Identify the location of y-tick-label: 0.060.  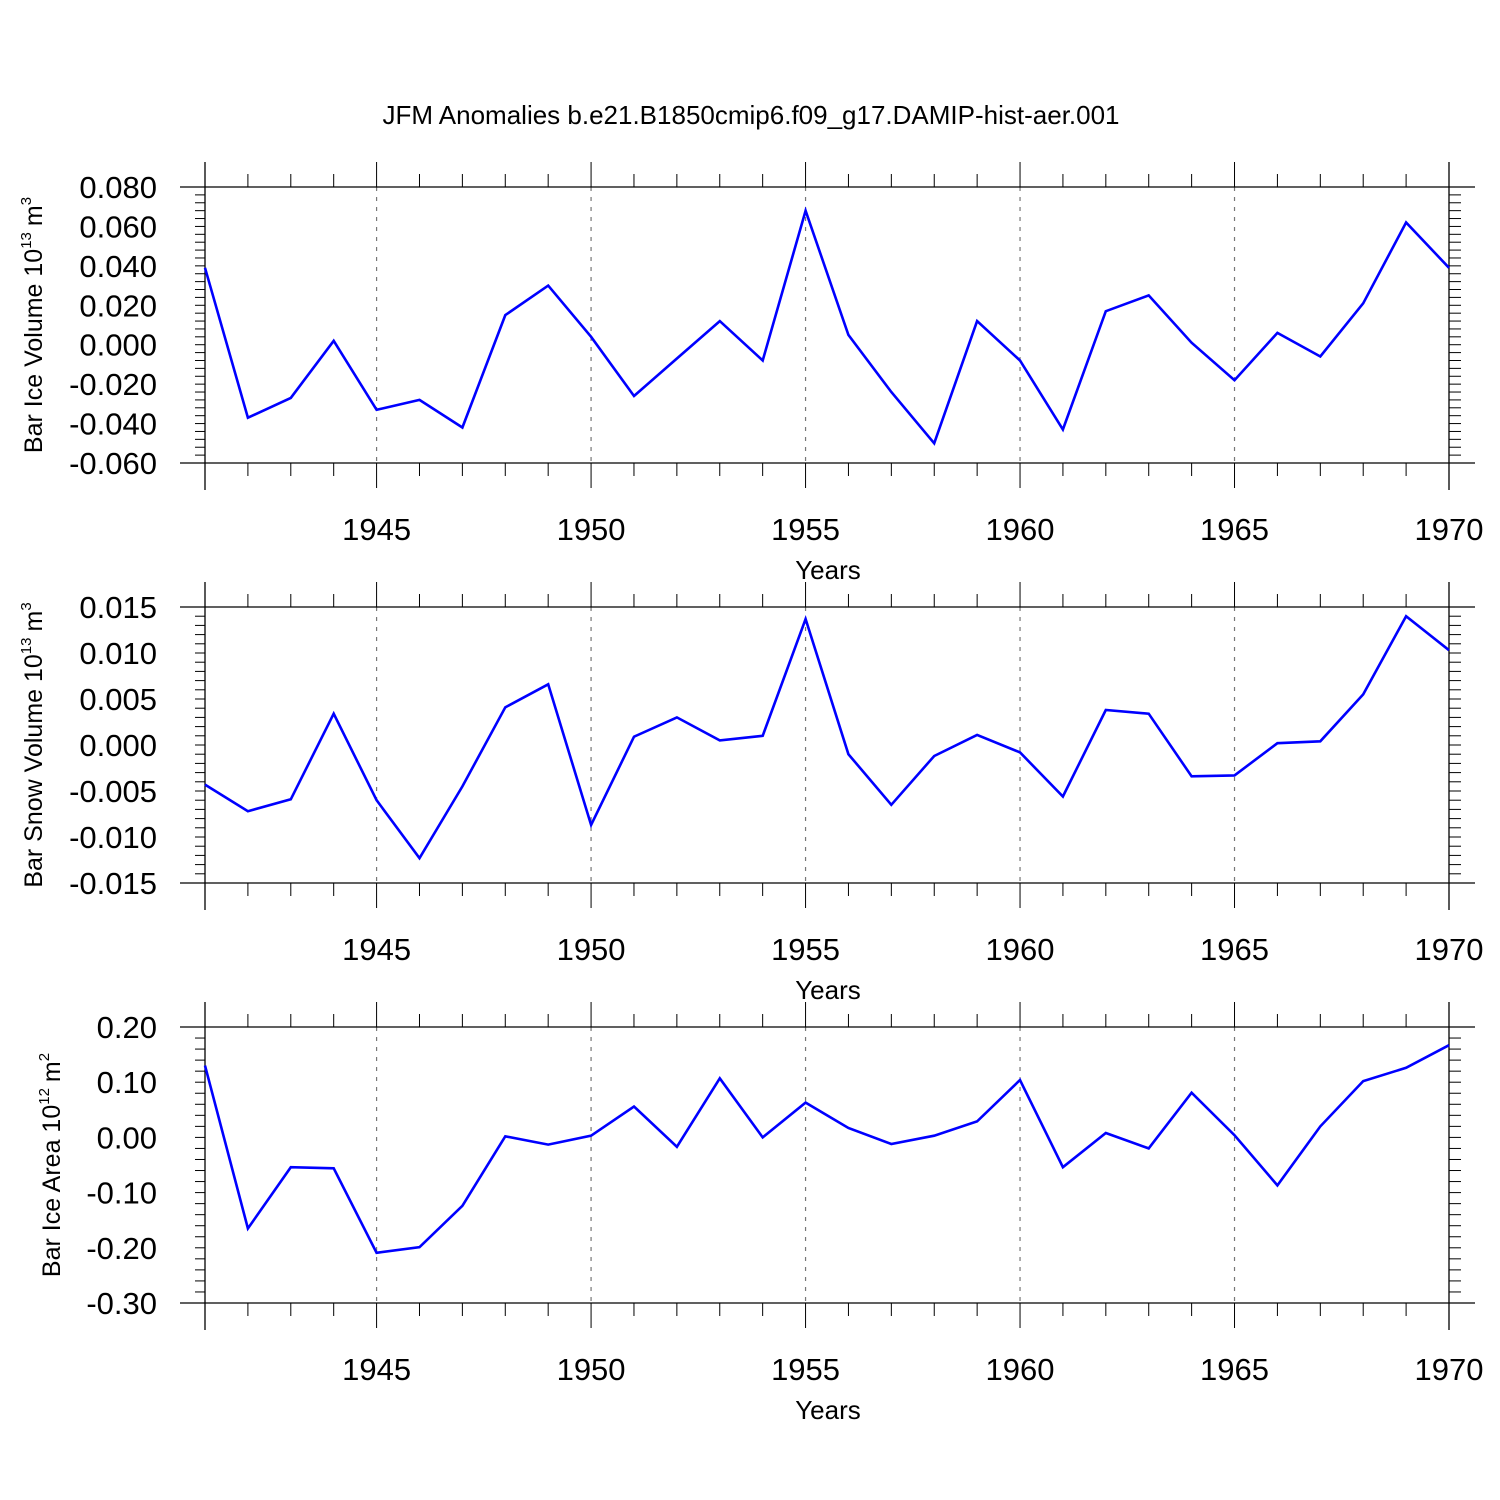
(118, 226).